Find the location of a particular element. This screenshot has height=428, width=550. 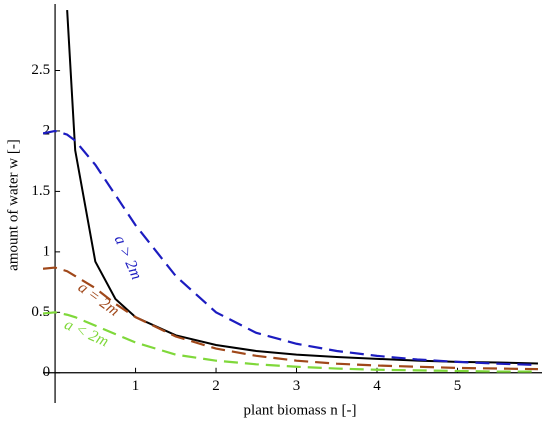

y-tick-label: 1 is located at coordinates (47, 251).